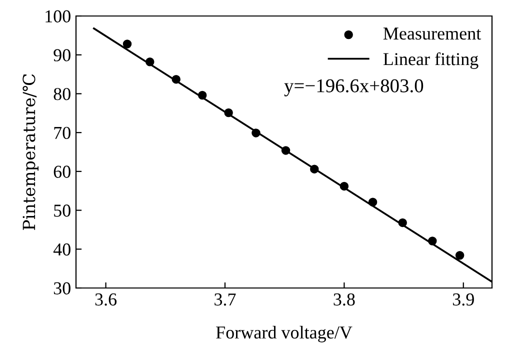 Image resolution: width=528 pixels, height=346 pixels. Describe the element at coordinates (30, 152) in the screenshot. I see `y-axis-title: Pintemperature/℃` at that location.